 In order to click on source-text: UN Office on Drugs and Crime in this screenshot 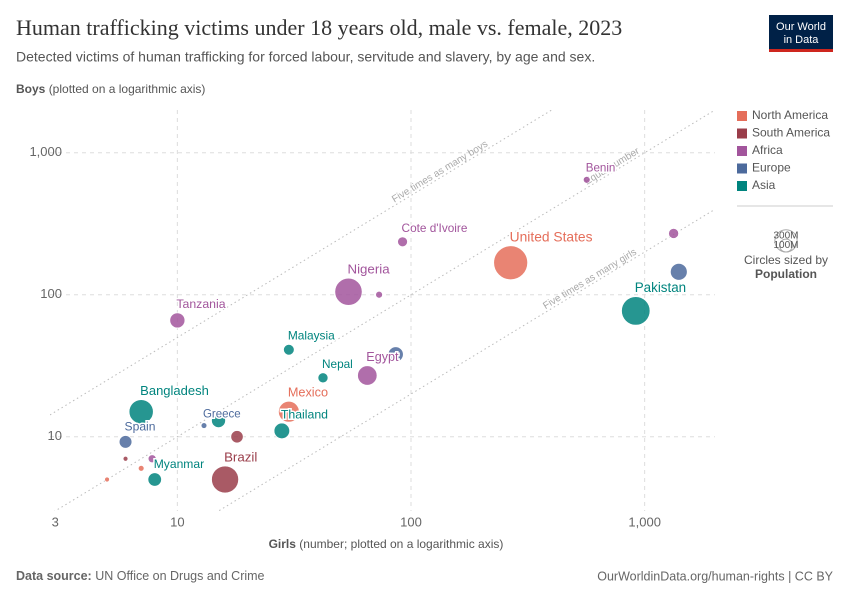, I will do `click(179, 576)`.